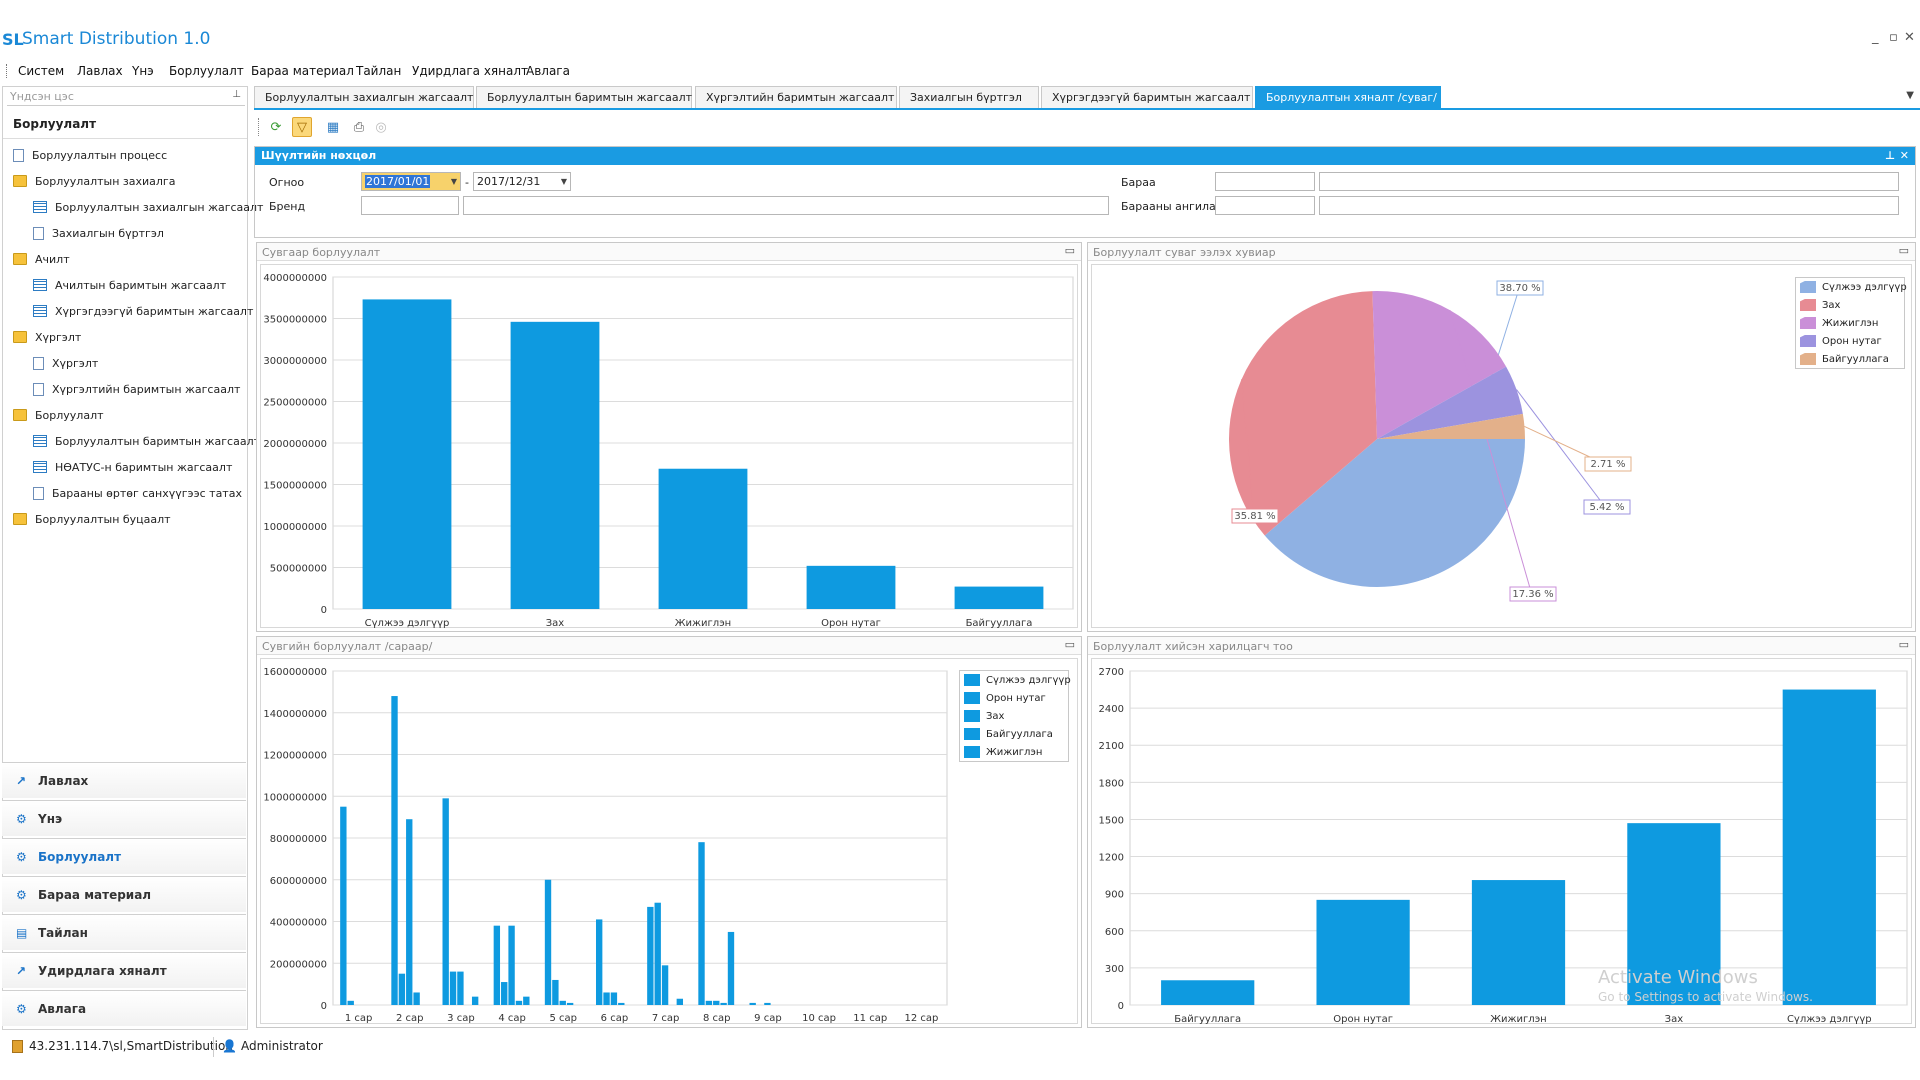 The height and width of the screenshot is (1080, 1920). I want to click on menu-item-sales: Борлуулалт, so click(206, 71).